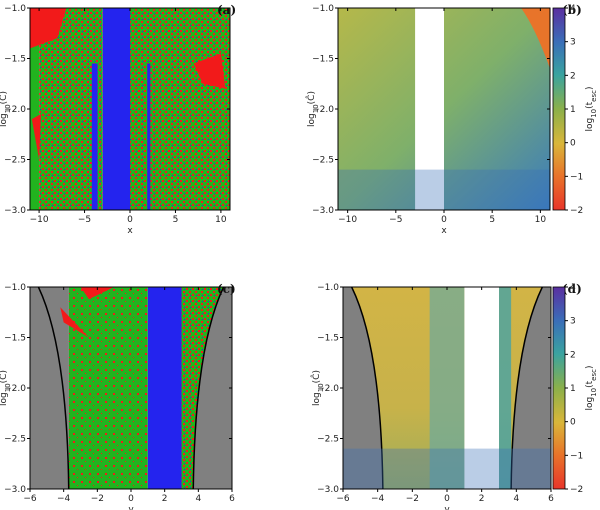  Describe the element at coordinates (226, 289) in the screenshot. I see `panel-label: (c)` at that location.